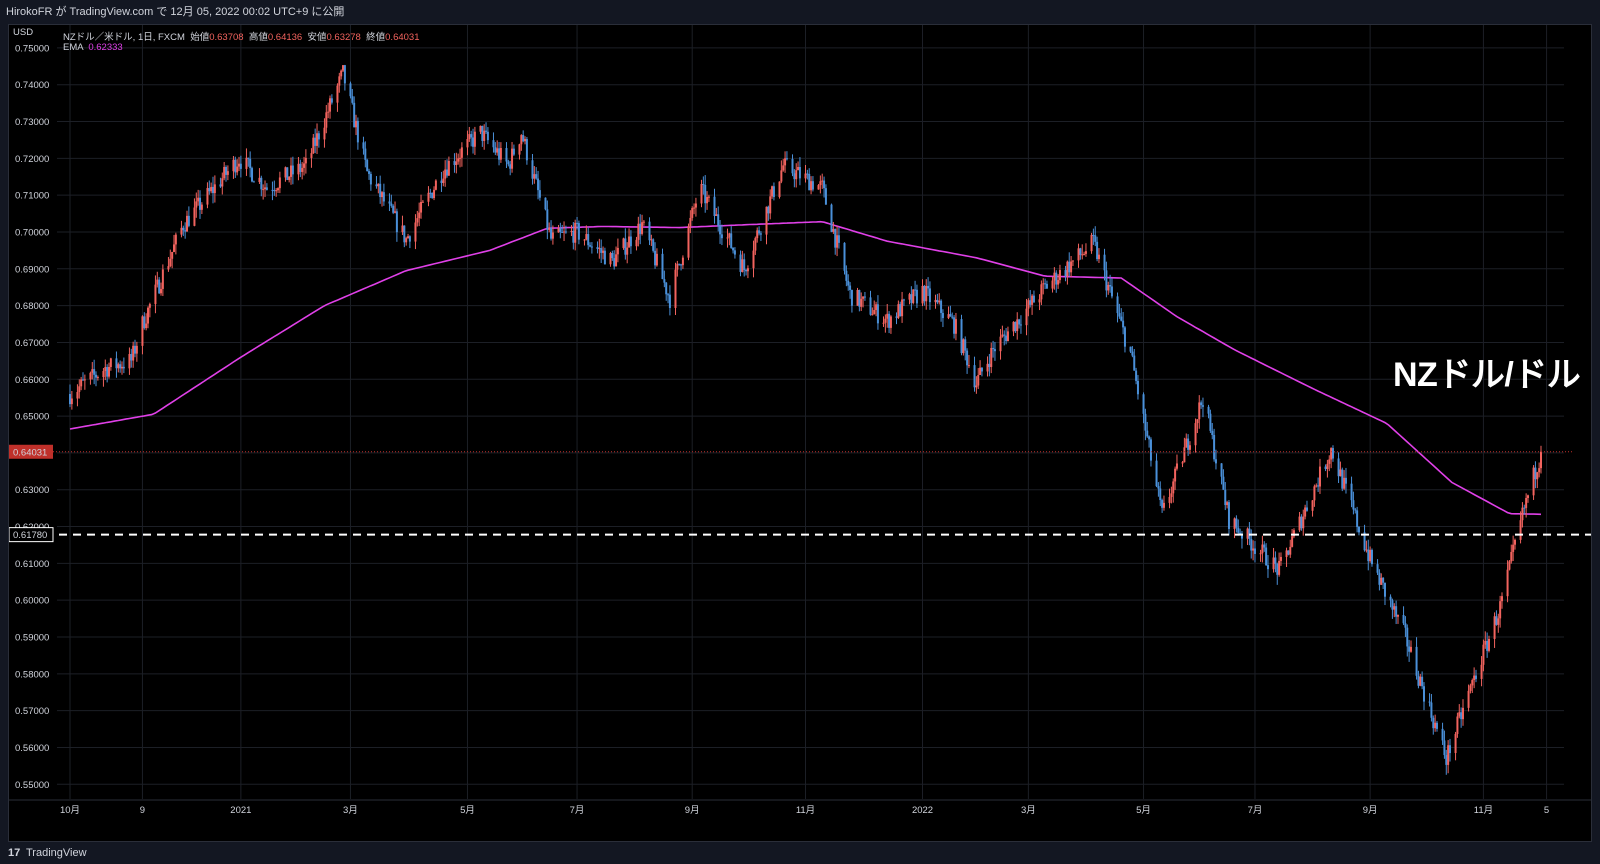 The image size is (1600, 864). What do you see at coordinates (800, 807) in the screenshot?
I see `time-axis: 10月 9 2021 3月 5月 7月 9月 11月 2022 3月 5月 7月 9月 11月 5` at bounding box center [800, 807].